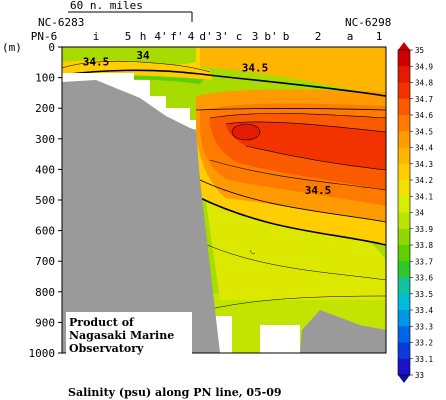 The image size is (446, 400). I want to click on depth-tick-label: 400, so click(45, 169).